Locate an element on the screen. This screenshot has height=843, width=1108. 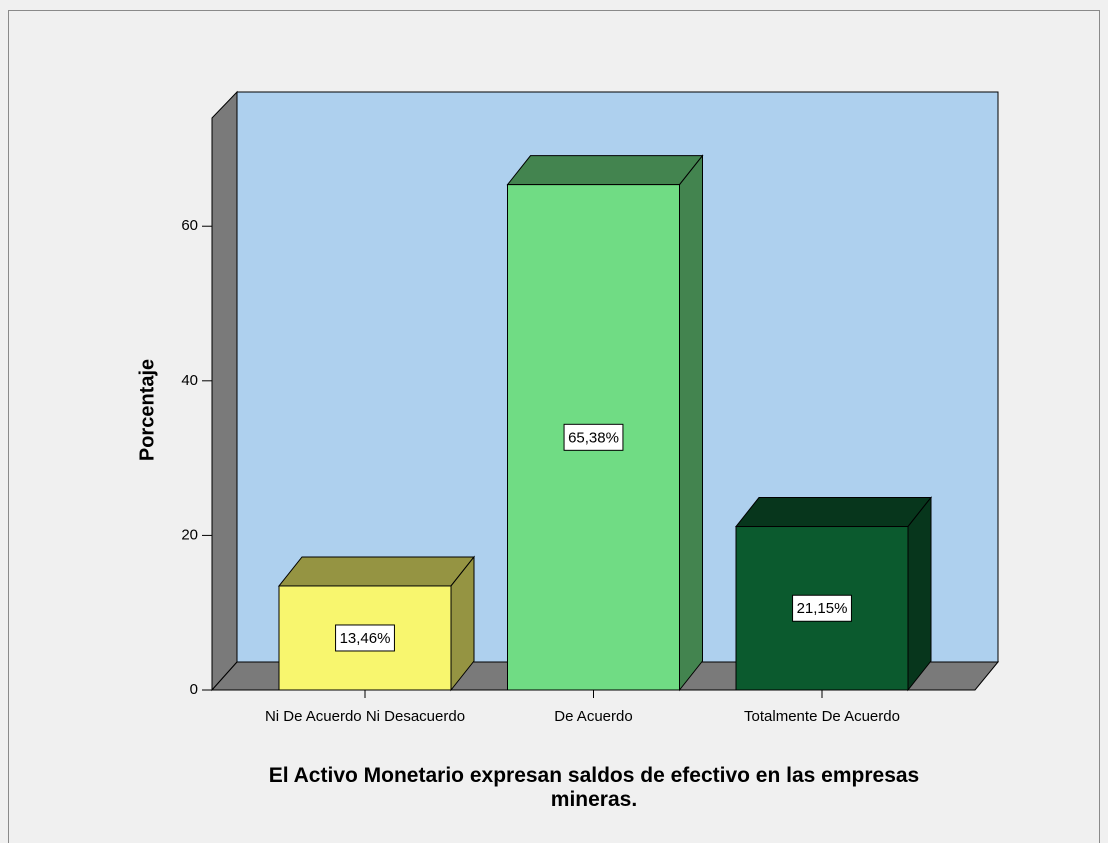
y-tick-label: 40 is located at coordinates (189, 380).